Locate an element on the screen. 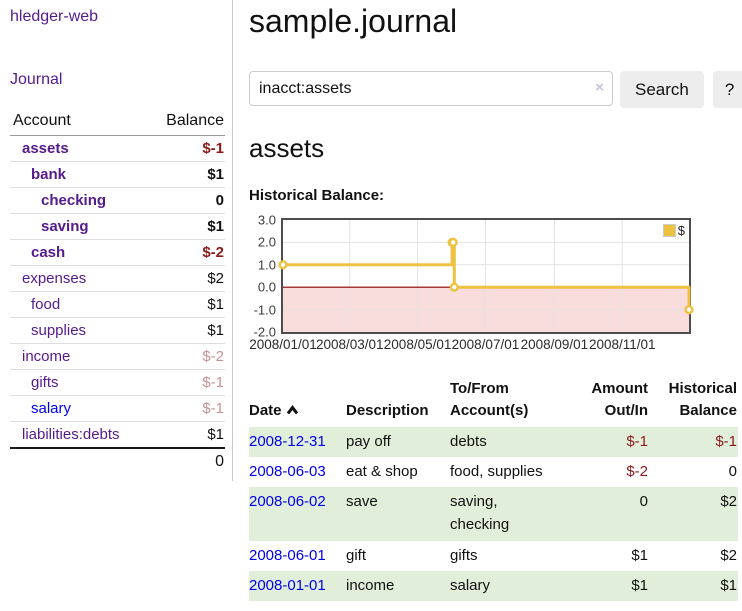 The image size is (742, 611). account-link: saving is located at coordinates (65, 226).